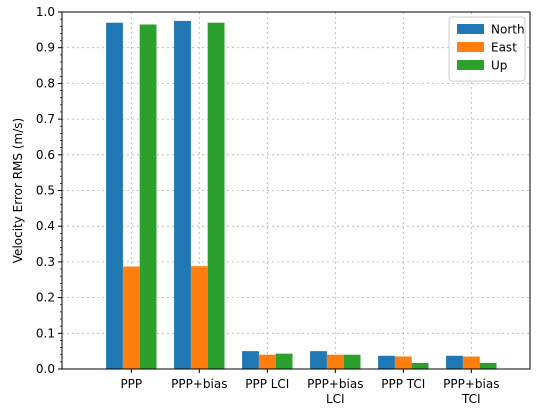 Image resolution: width=550 pixels, height=410 pixels. What do you see at coordinates (45, 262) in the screenshot?
I see `y-tick-label: 0.3` at bounding box center [45, 262].